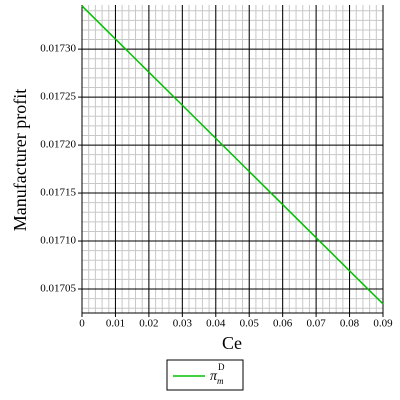  I want to click on legend-label-sup: D, so click(221, 367).